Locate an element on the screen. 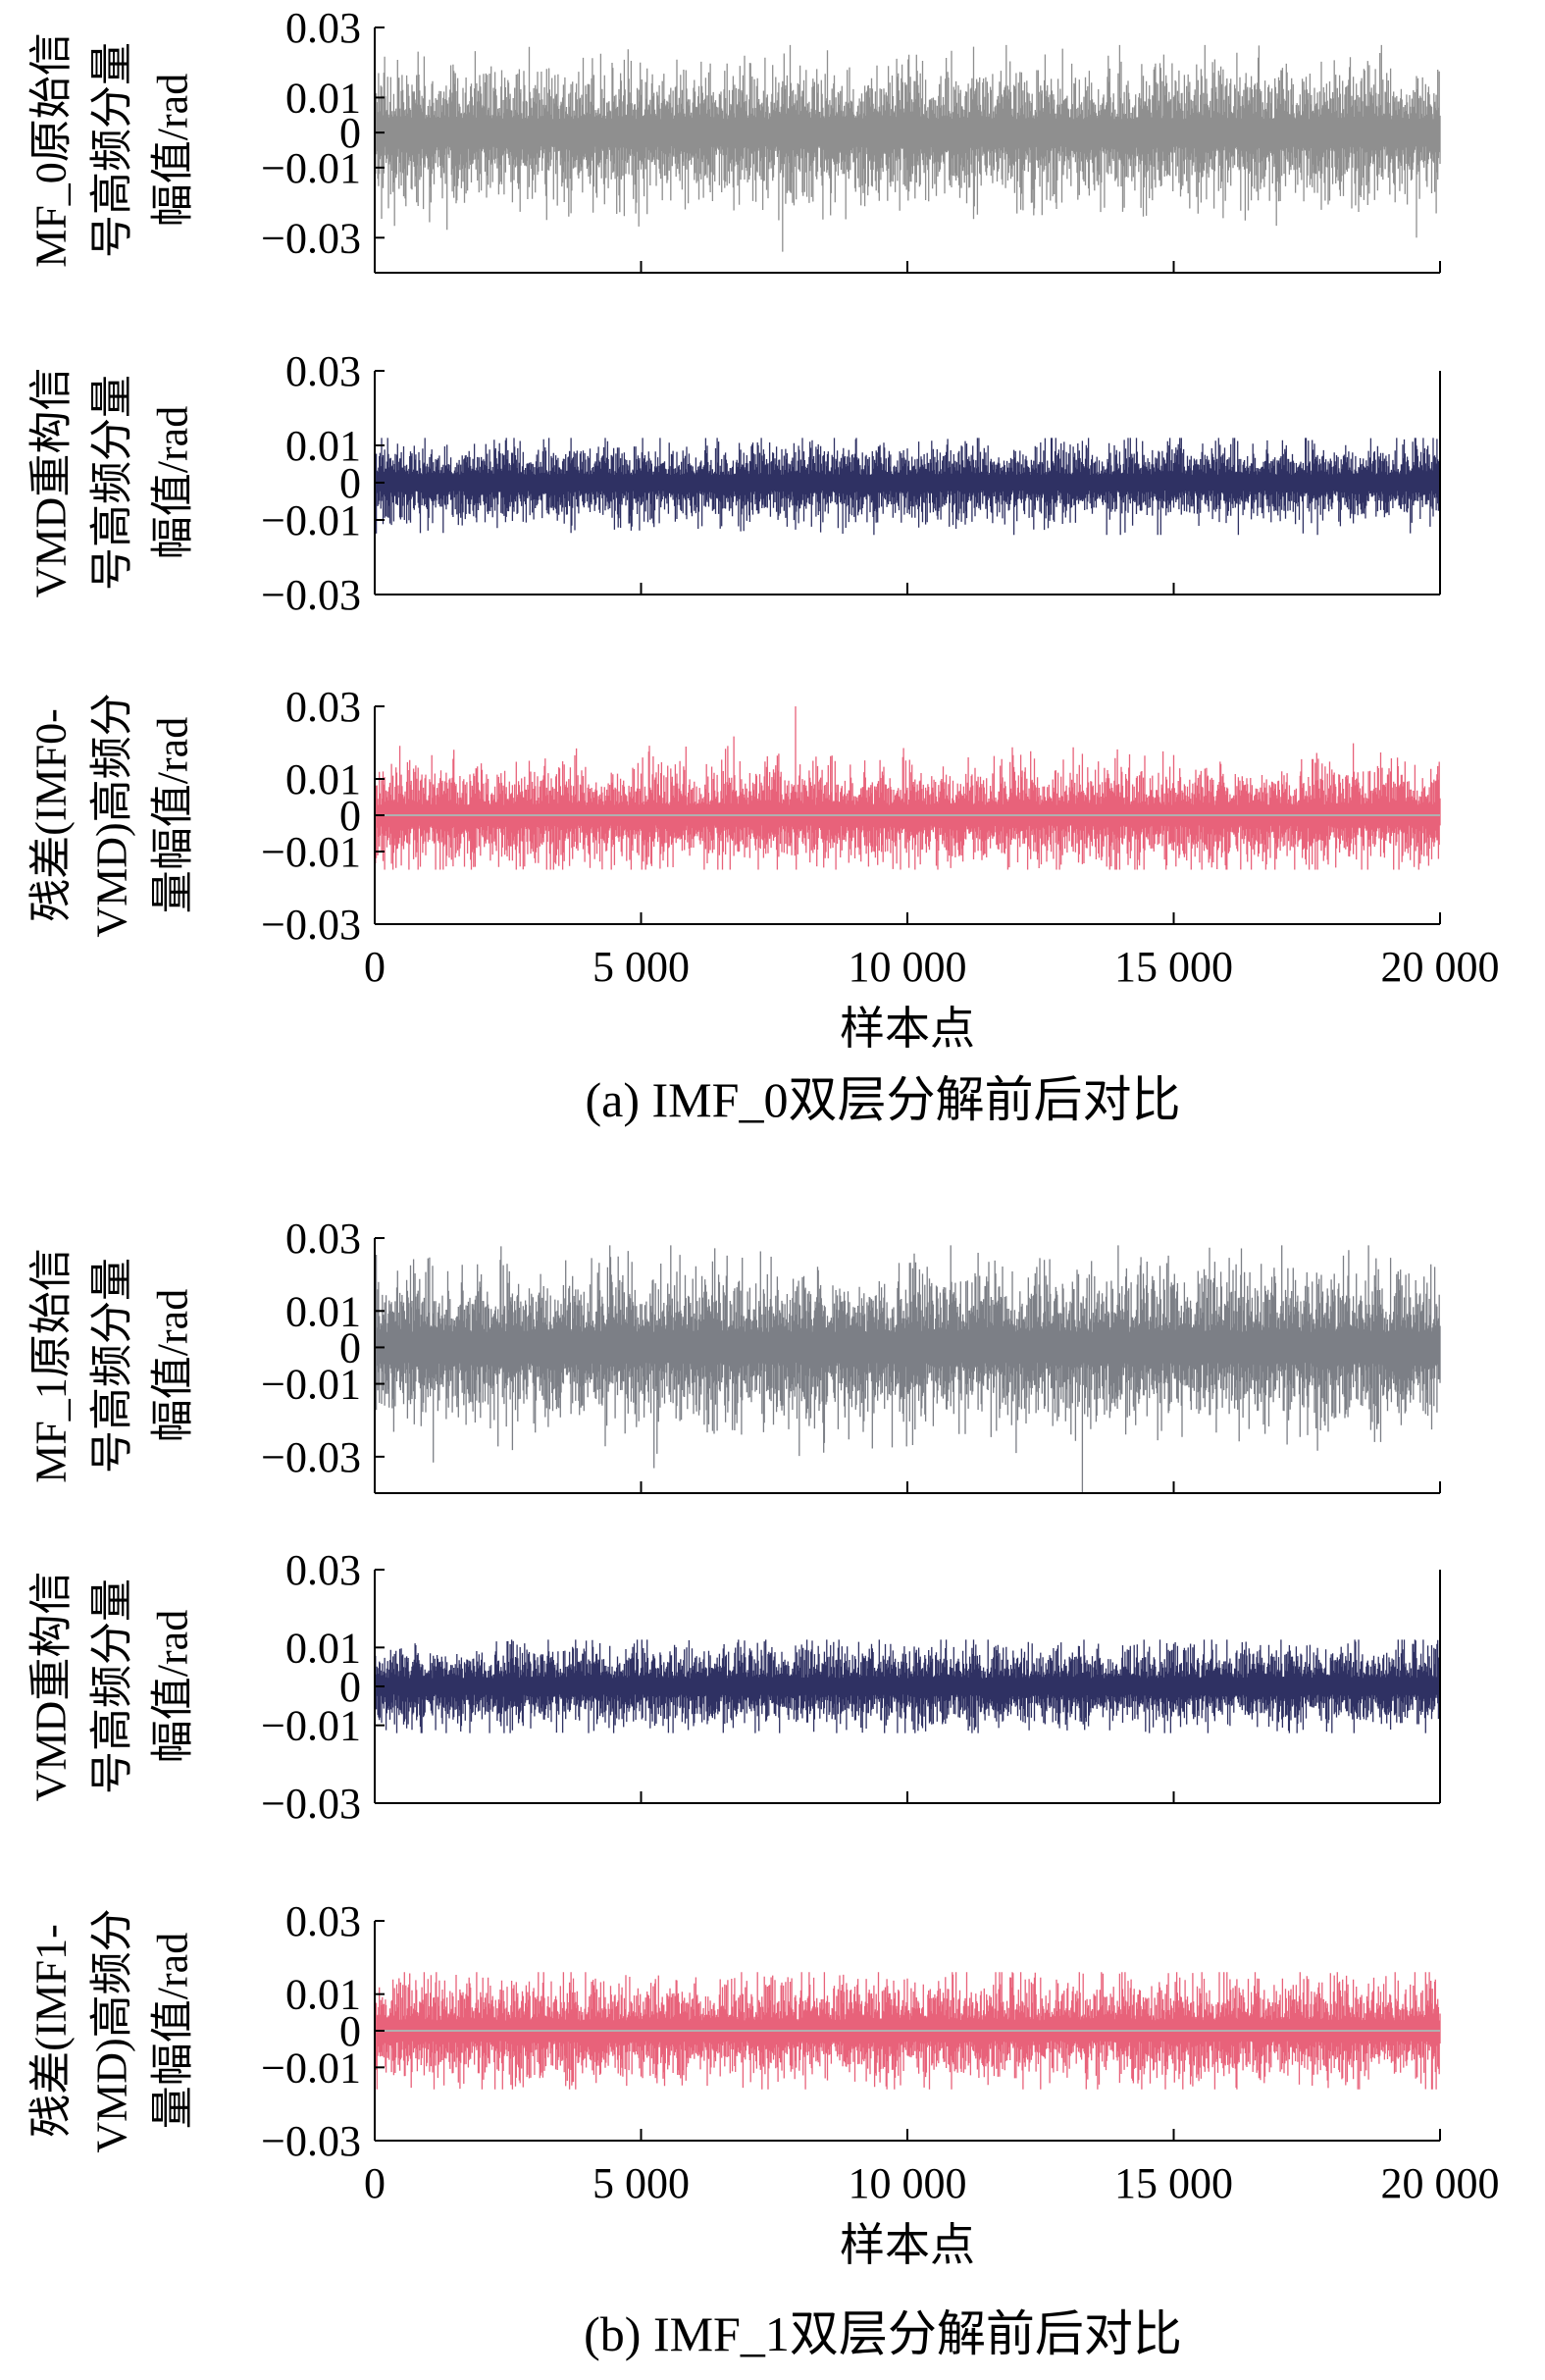 The width and height of the screenshot is (1545, 2380). y-axis-label: 残差(IMF1- is located at coordinates (51, 2031).